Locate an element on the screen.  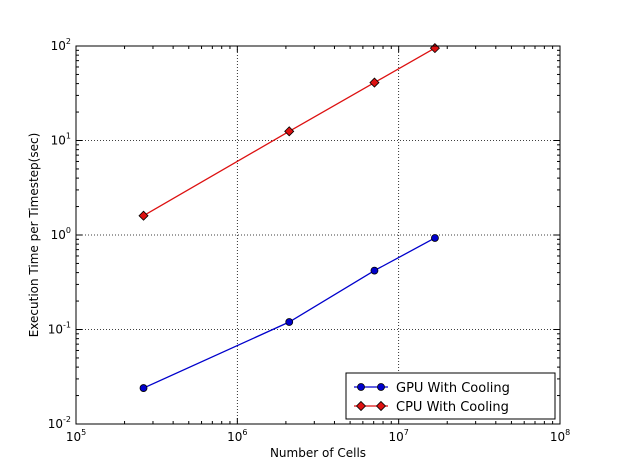
legend: GPU With Cooling CPU With Cooling is located at coordinates (450, 396).